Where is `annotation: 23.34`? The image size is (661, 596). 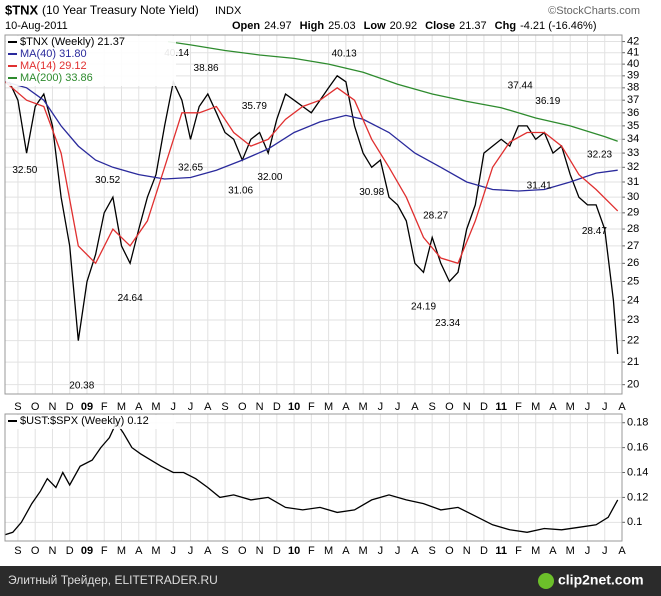
annotation: 23.34 is located at coordinates (447, 323).